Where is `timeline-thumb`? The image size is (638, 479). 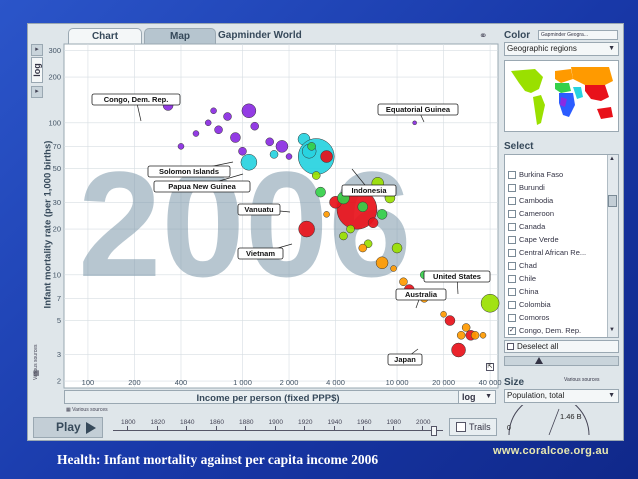 timeline-thumb is located at coordinates (434, 431).